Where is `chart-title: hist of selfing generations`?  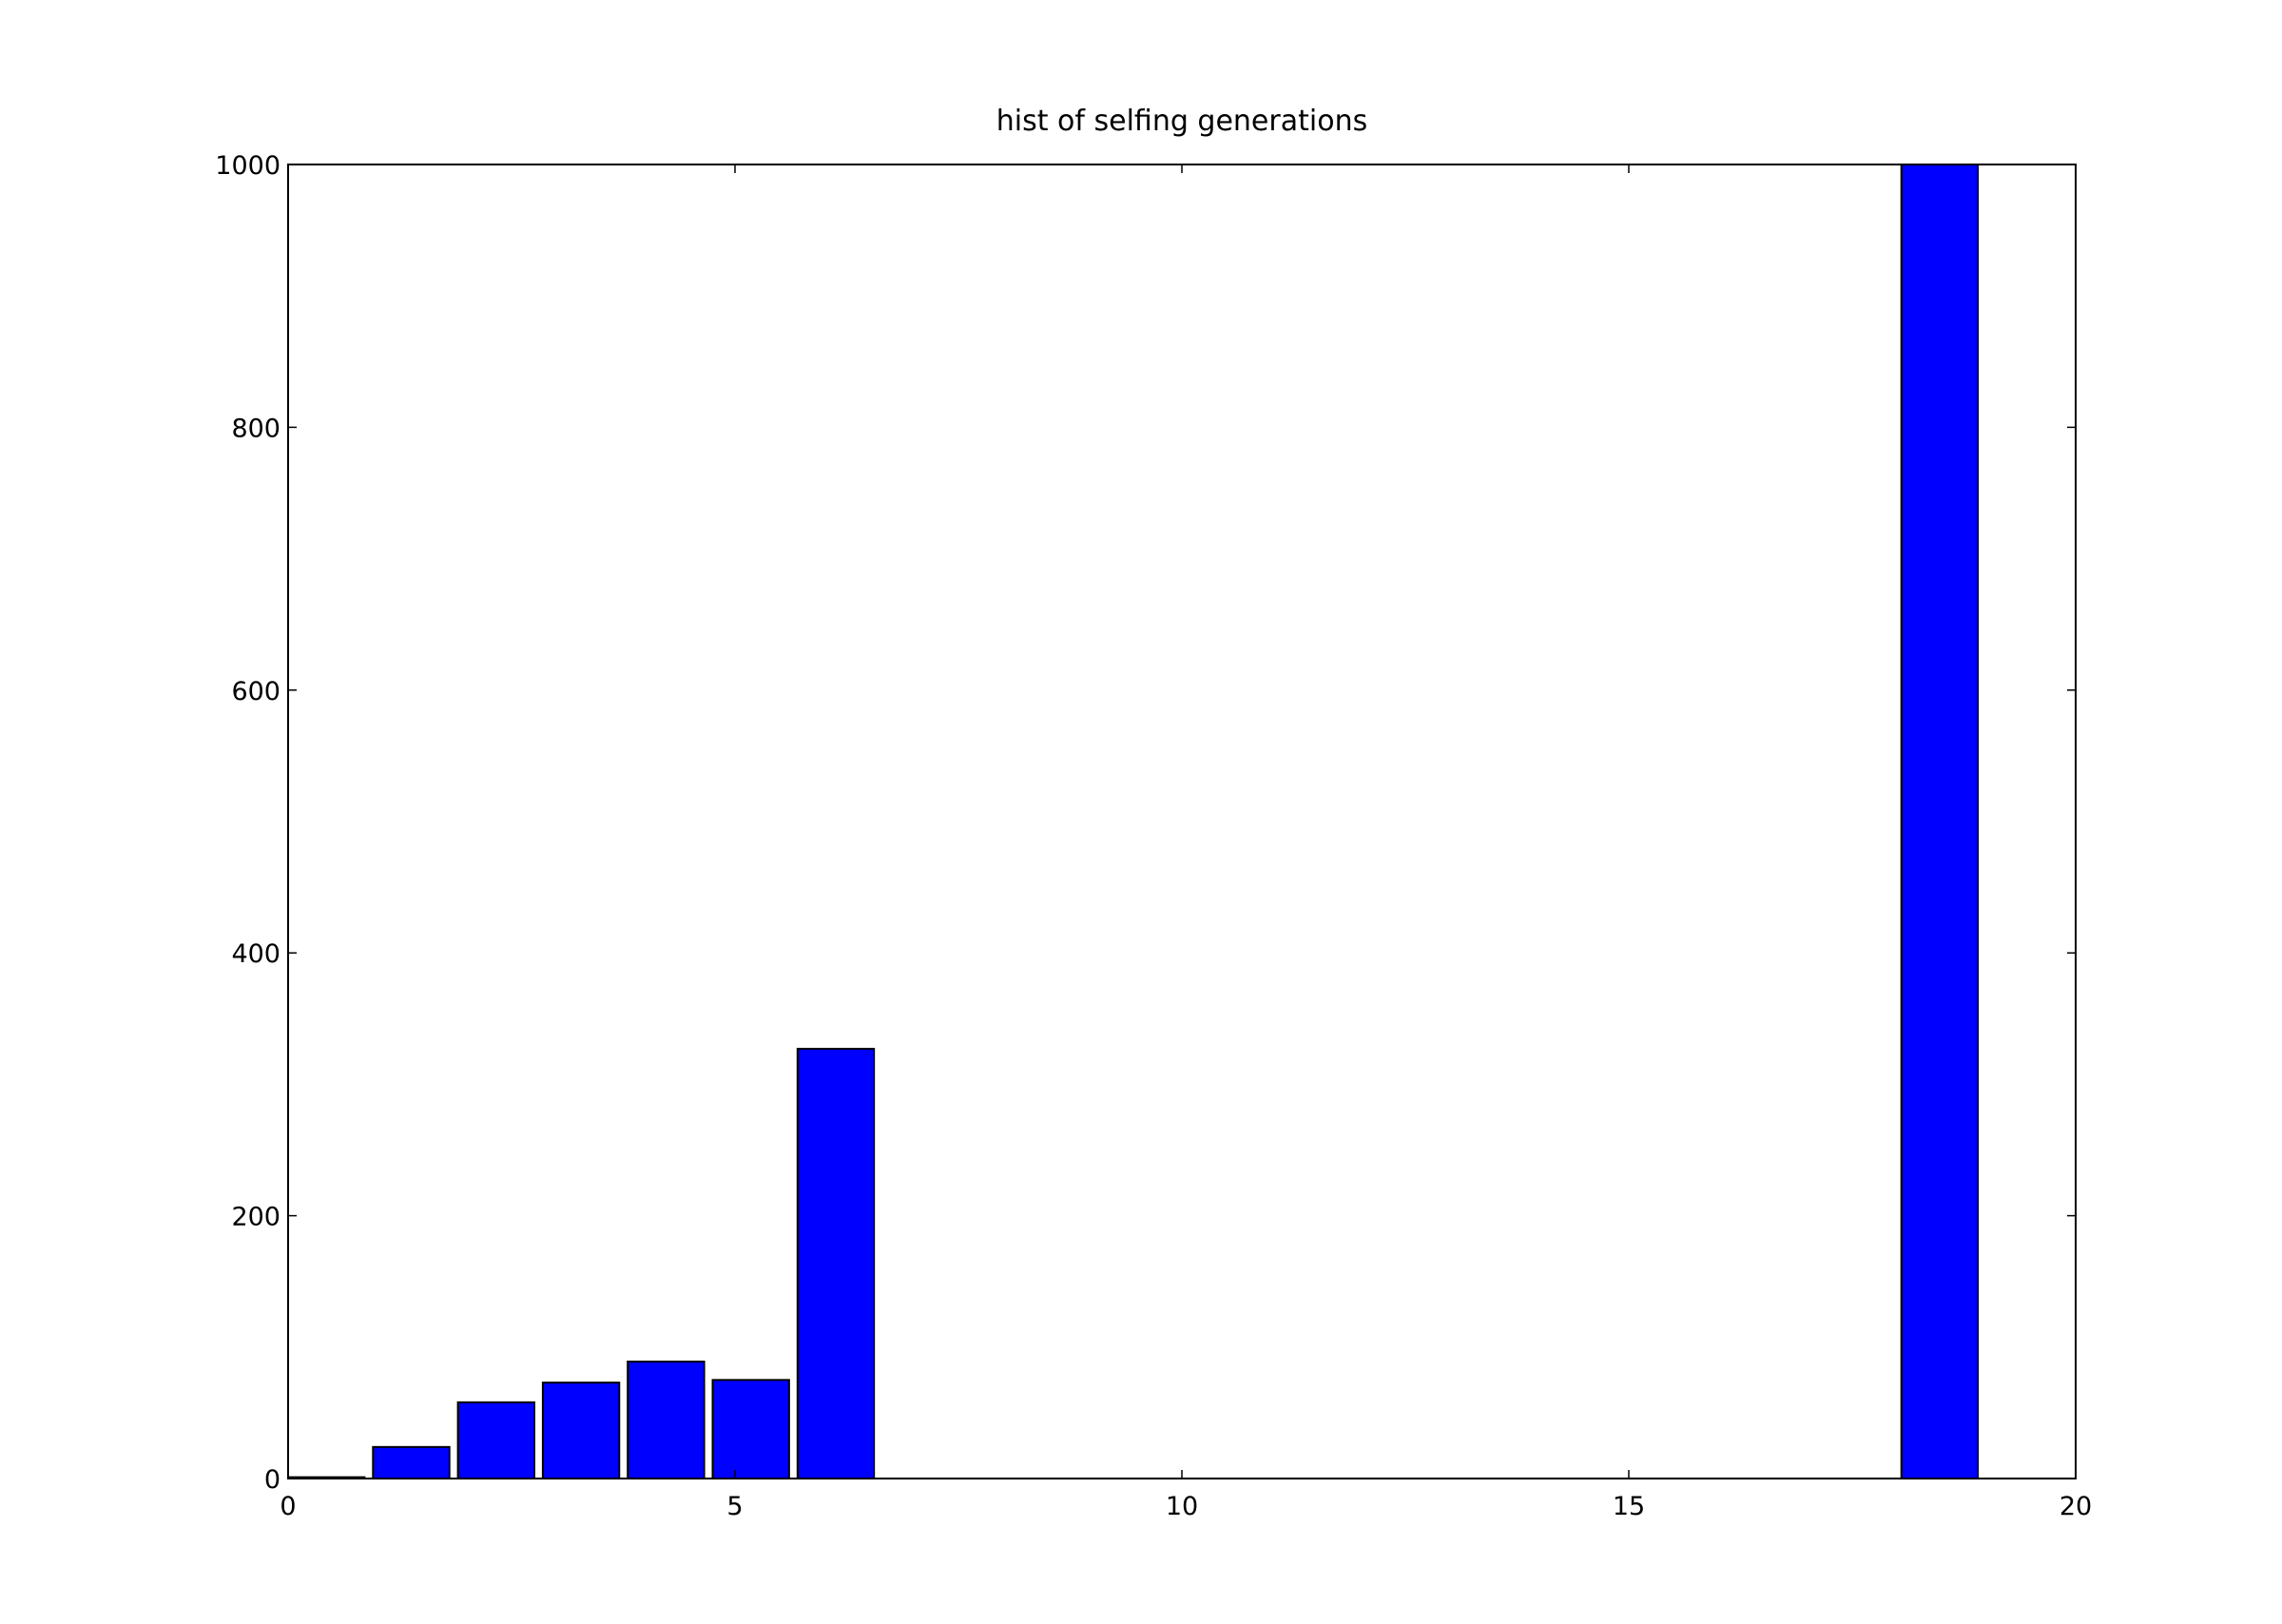
chart-title: hist of selfing generations is located at coordinates (1181, 121).